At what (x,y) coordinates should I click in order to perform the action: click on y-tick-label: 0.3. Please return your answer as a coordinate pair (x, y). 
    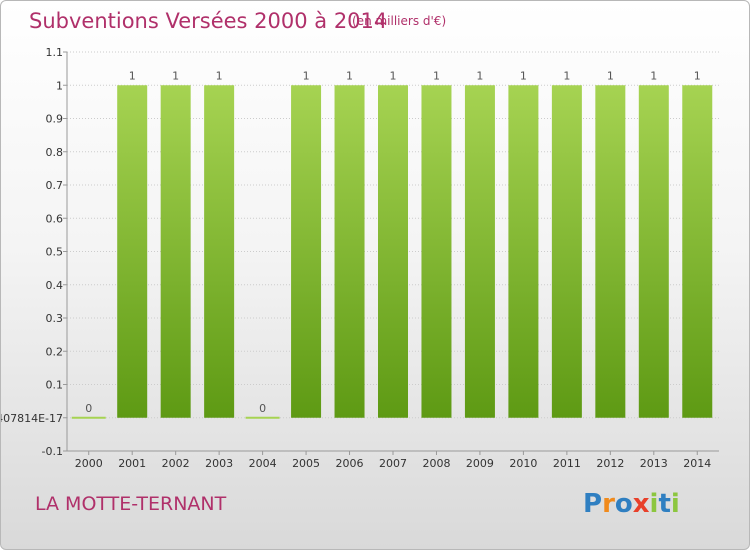
    Looking at the image, I should click on (55, 318).